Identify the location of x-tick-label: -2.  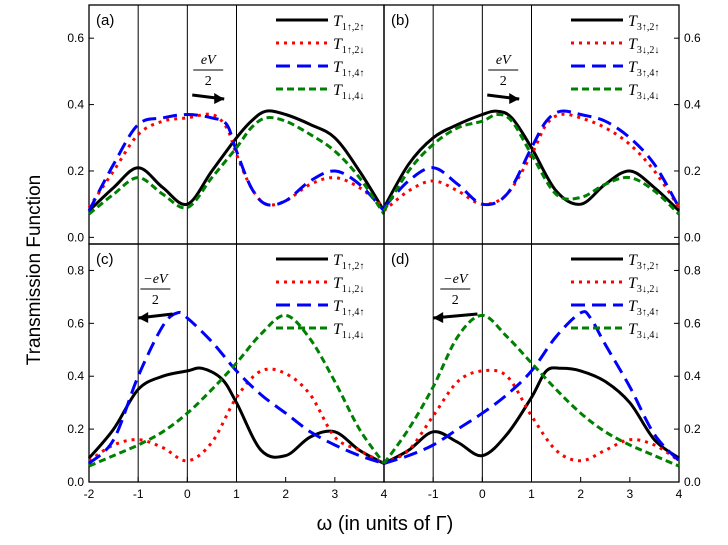
(89, 494).